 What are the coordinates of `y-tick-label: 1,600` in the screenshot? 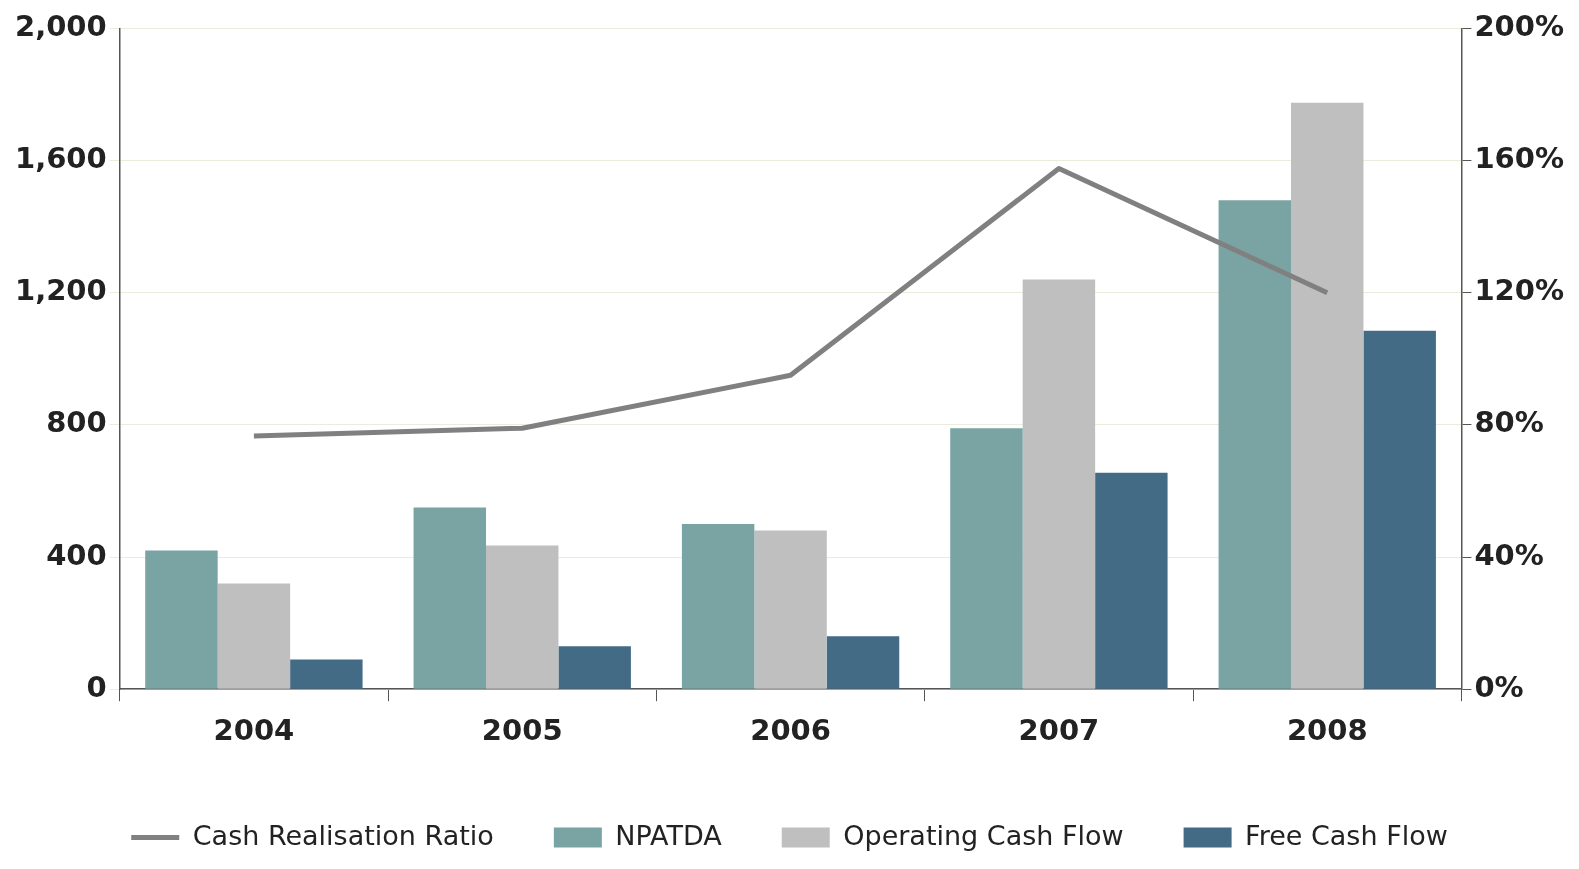 It's located at (61, 158).